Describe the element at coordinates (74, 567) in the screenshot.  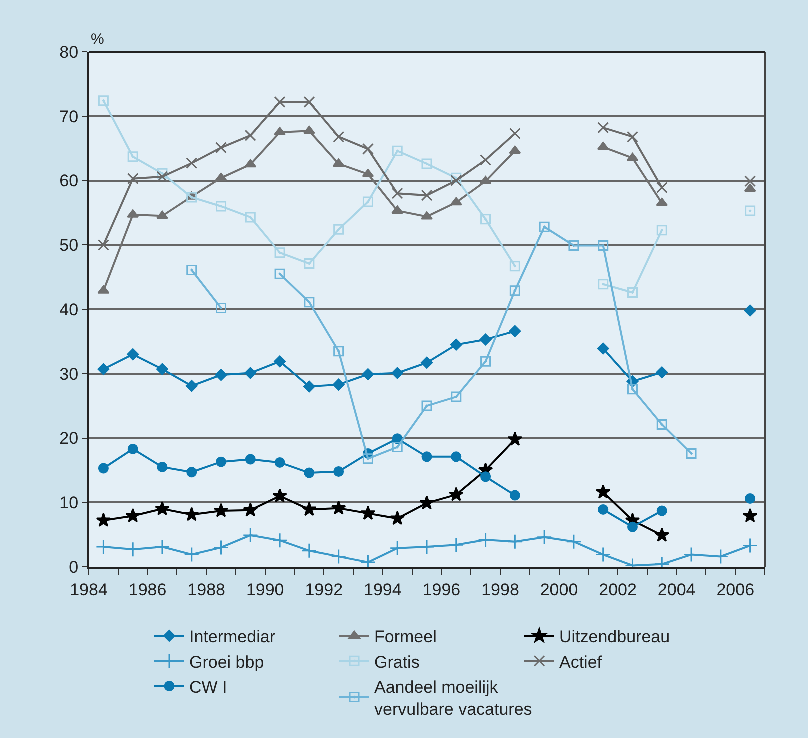
I see `y-tick-label: 0` at that location.